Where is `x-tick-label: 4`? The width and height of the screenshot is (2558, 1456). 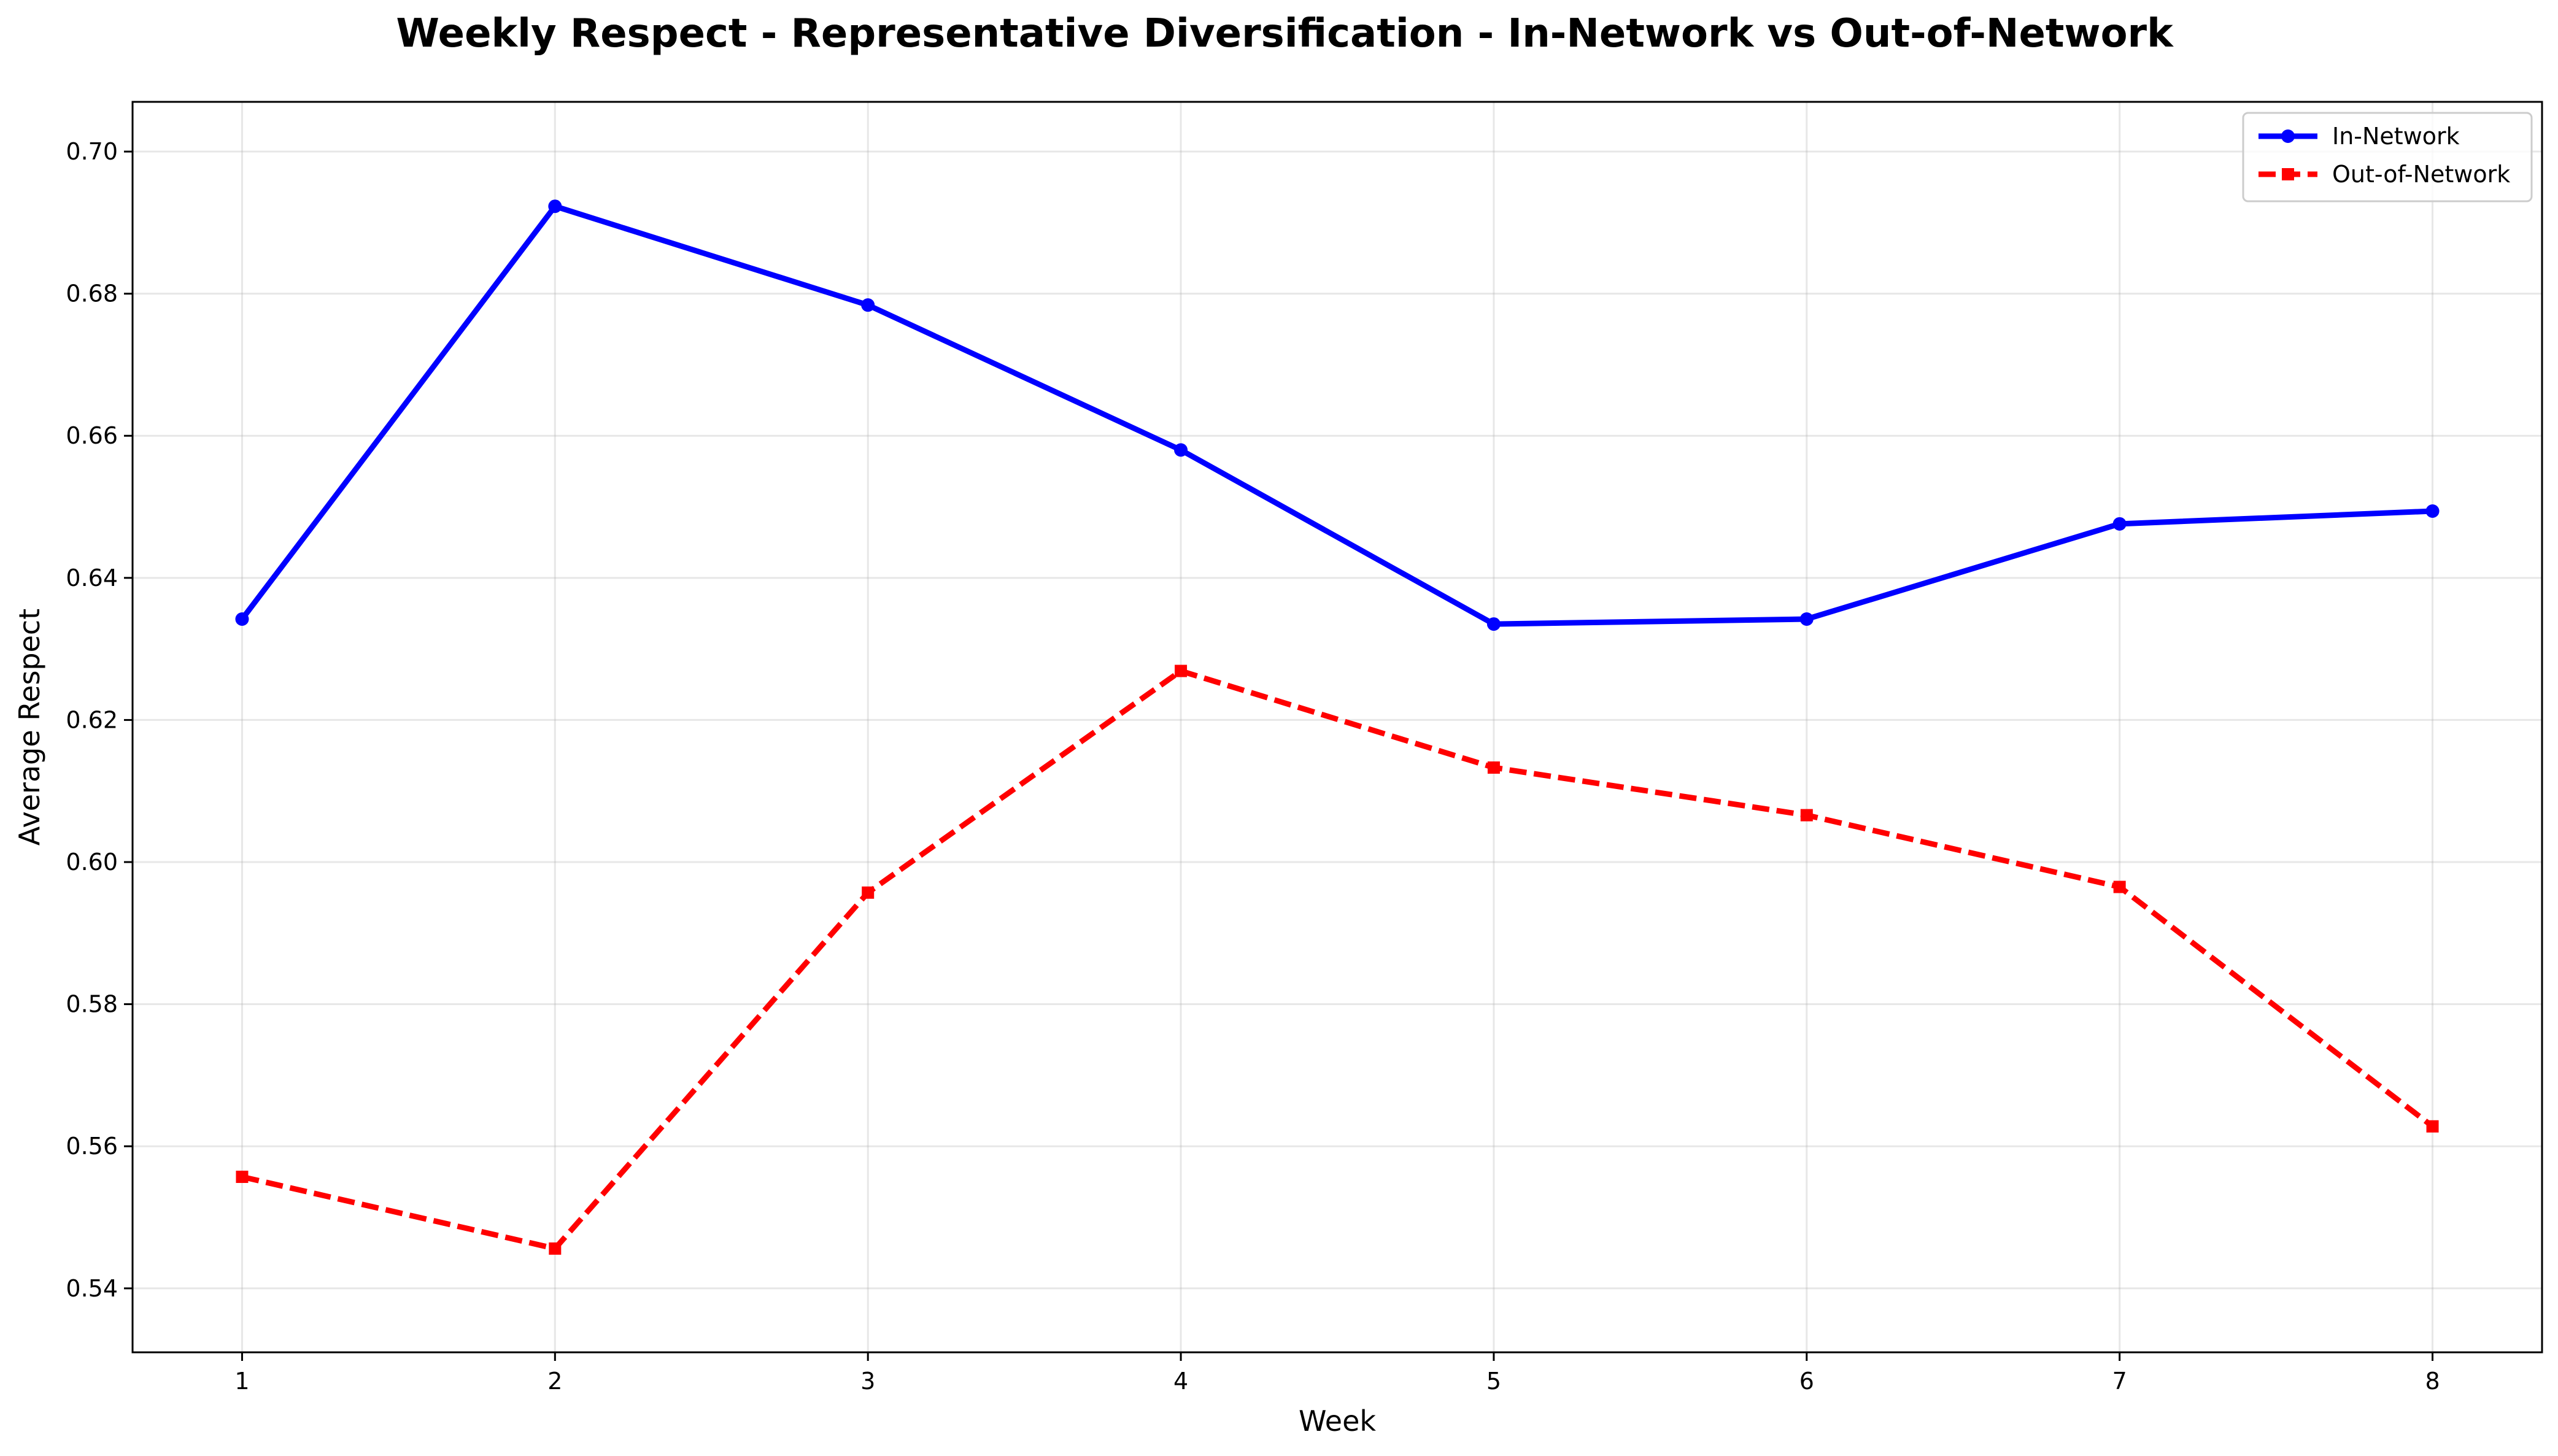
x-tick-label: 4 is located at coordinates (1180, 1381).